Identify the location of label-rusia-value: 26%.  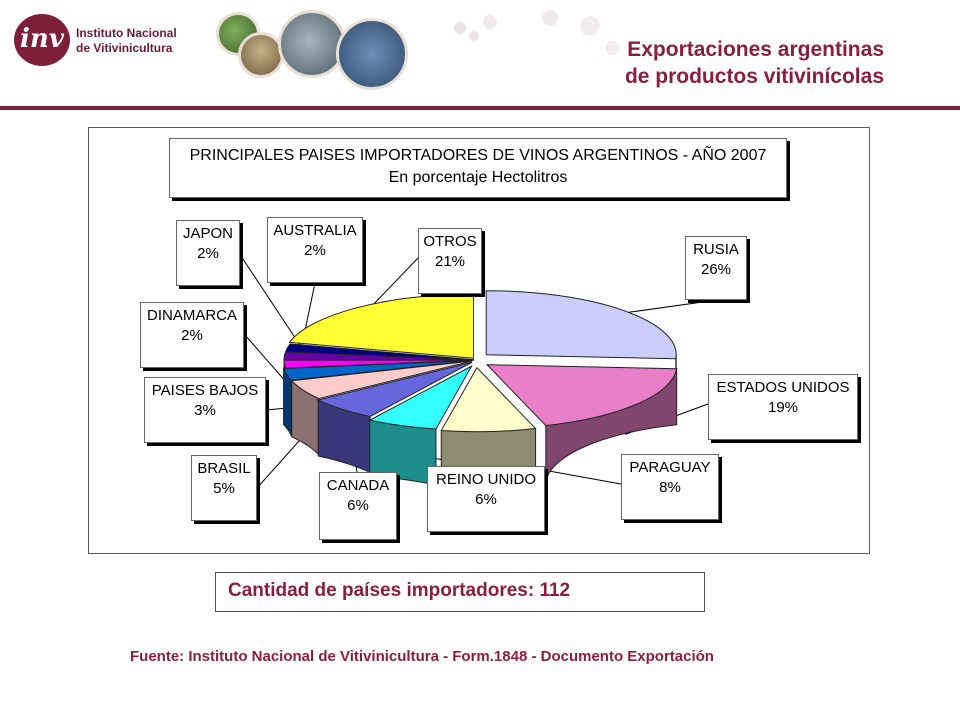
(716, 269).